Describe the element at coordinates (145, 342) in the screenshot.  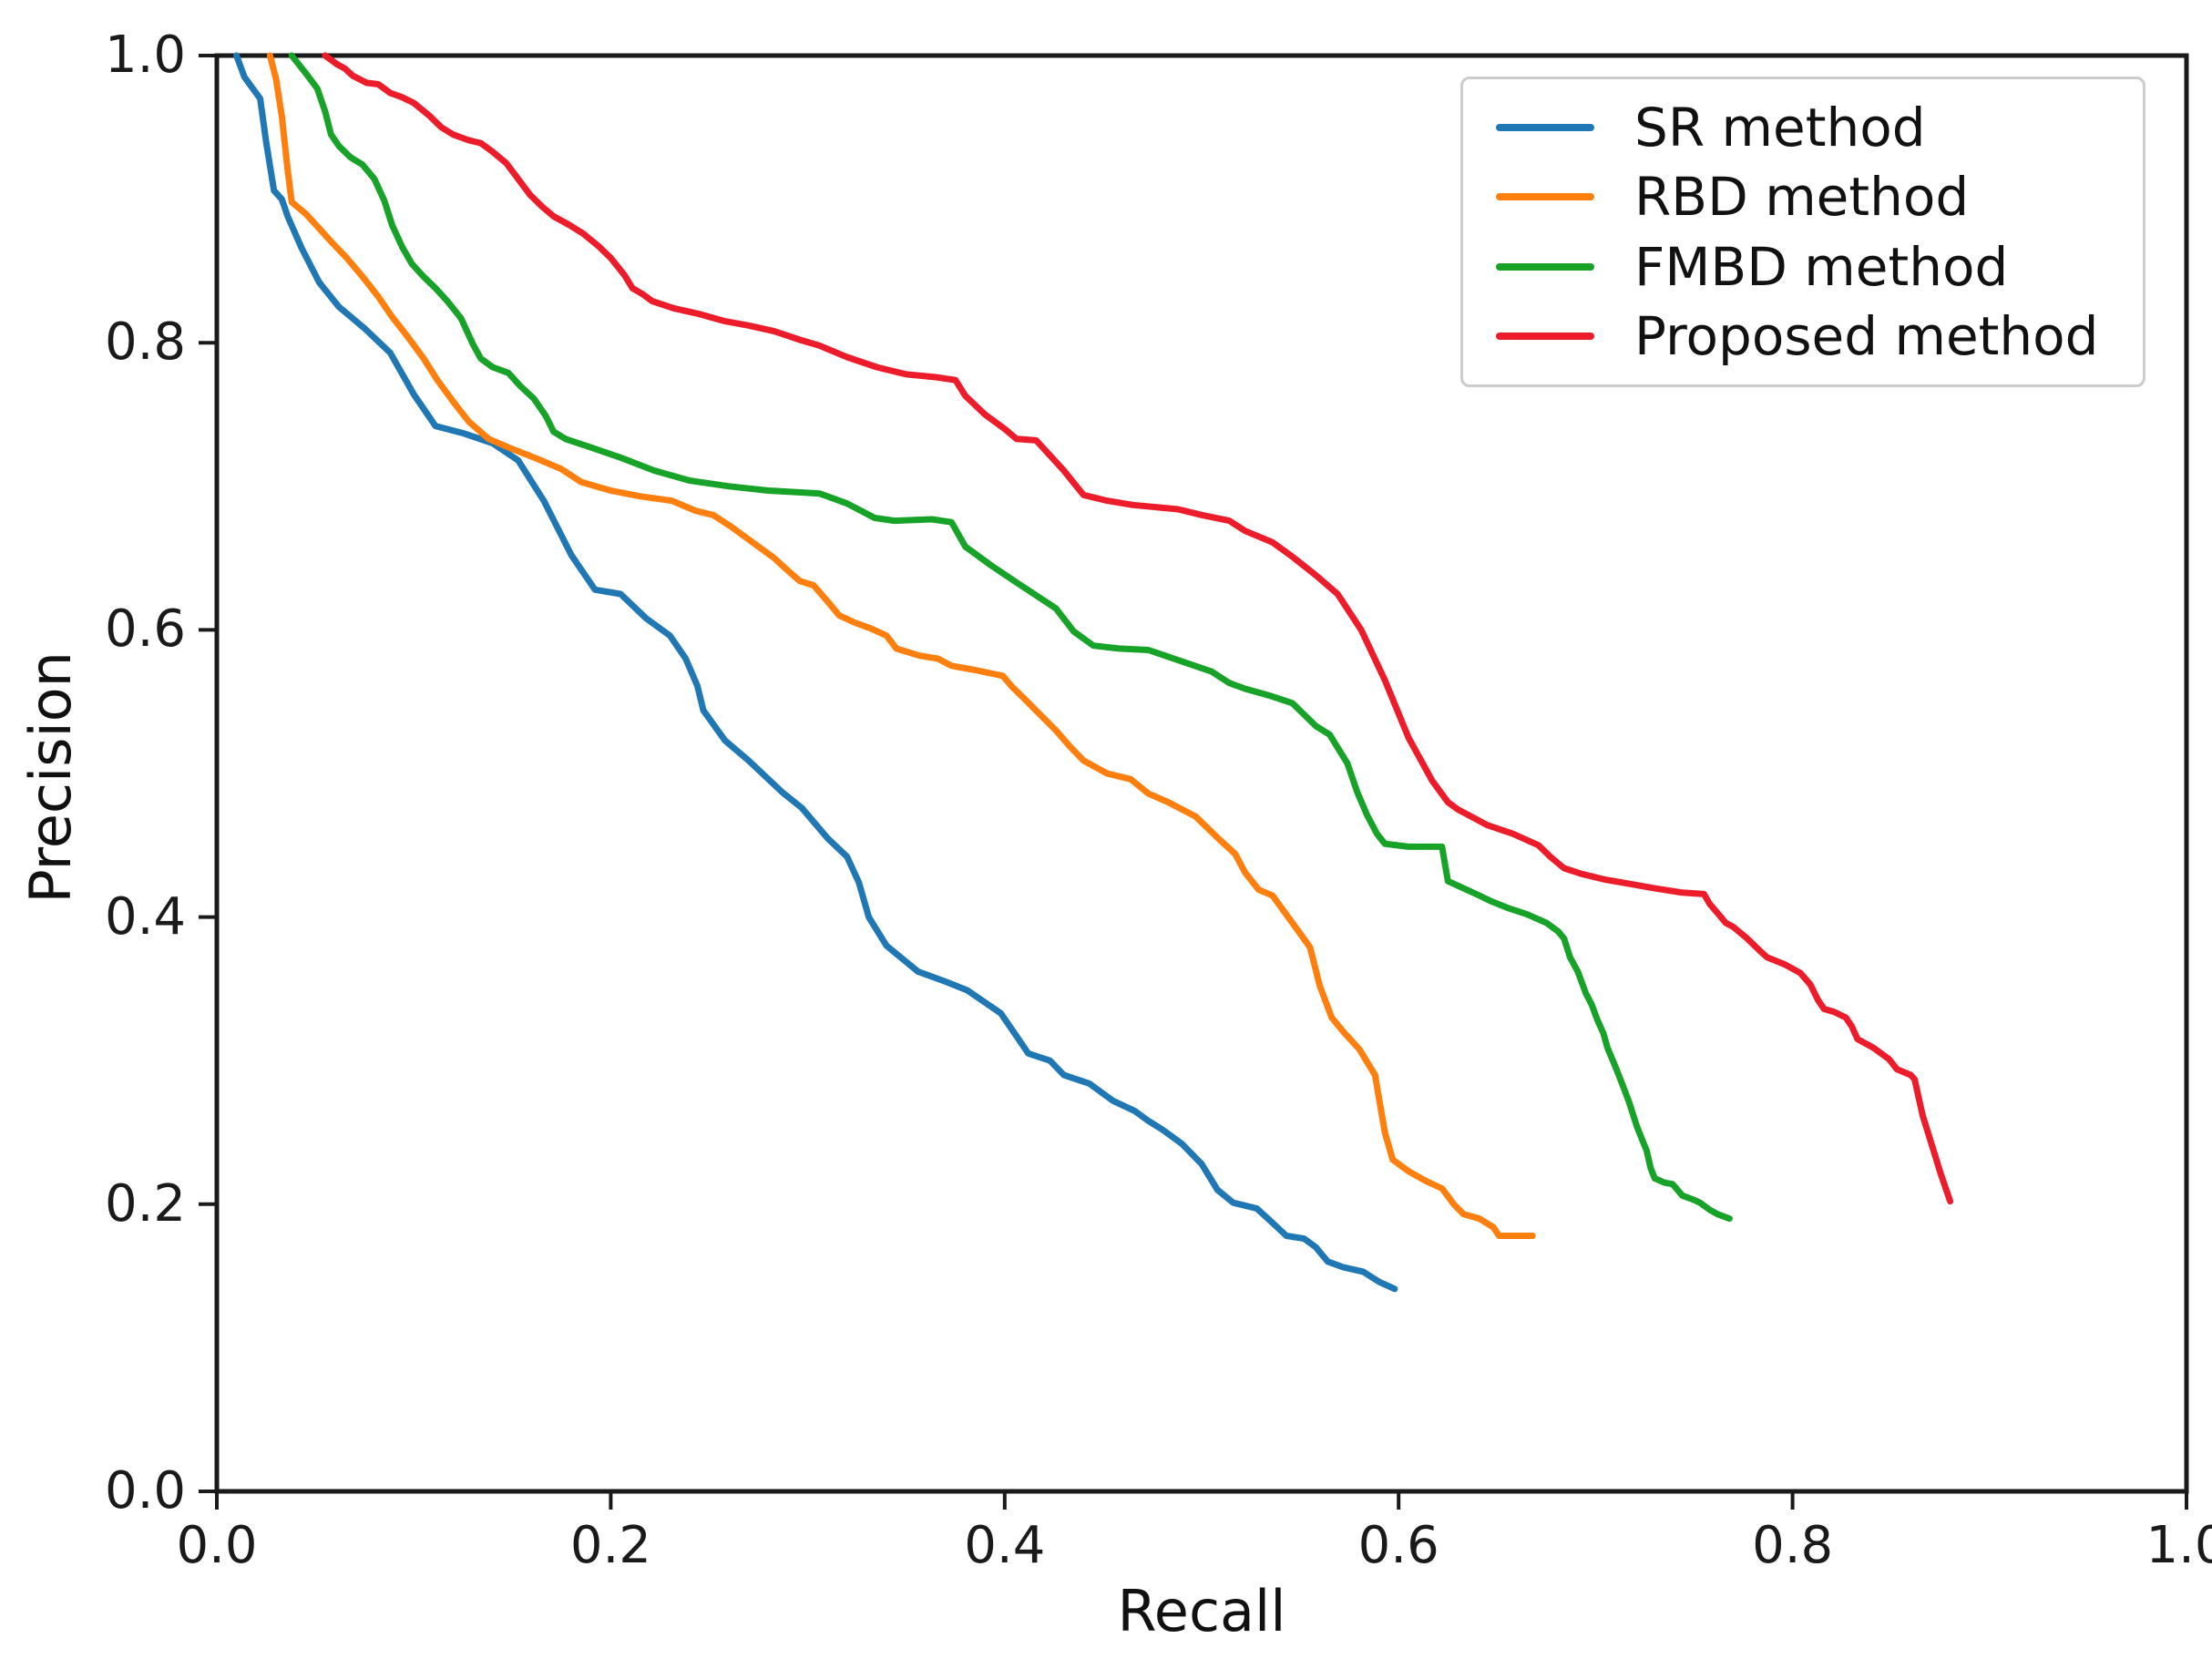
I see `y-tick-label: 0.8` at that location.